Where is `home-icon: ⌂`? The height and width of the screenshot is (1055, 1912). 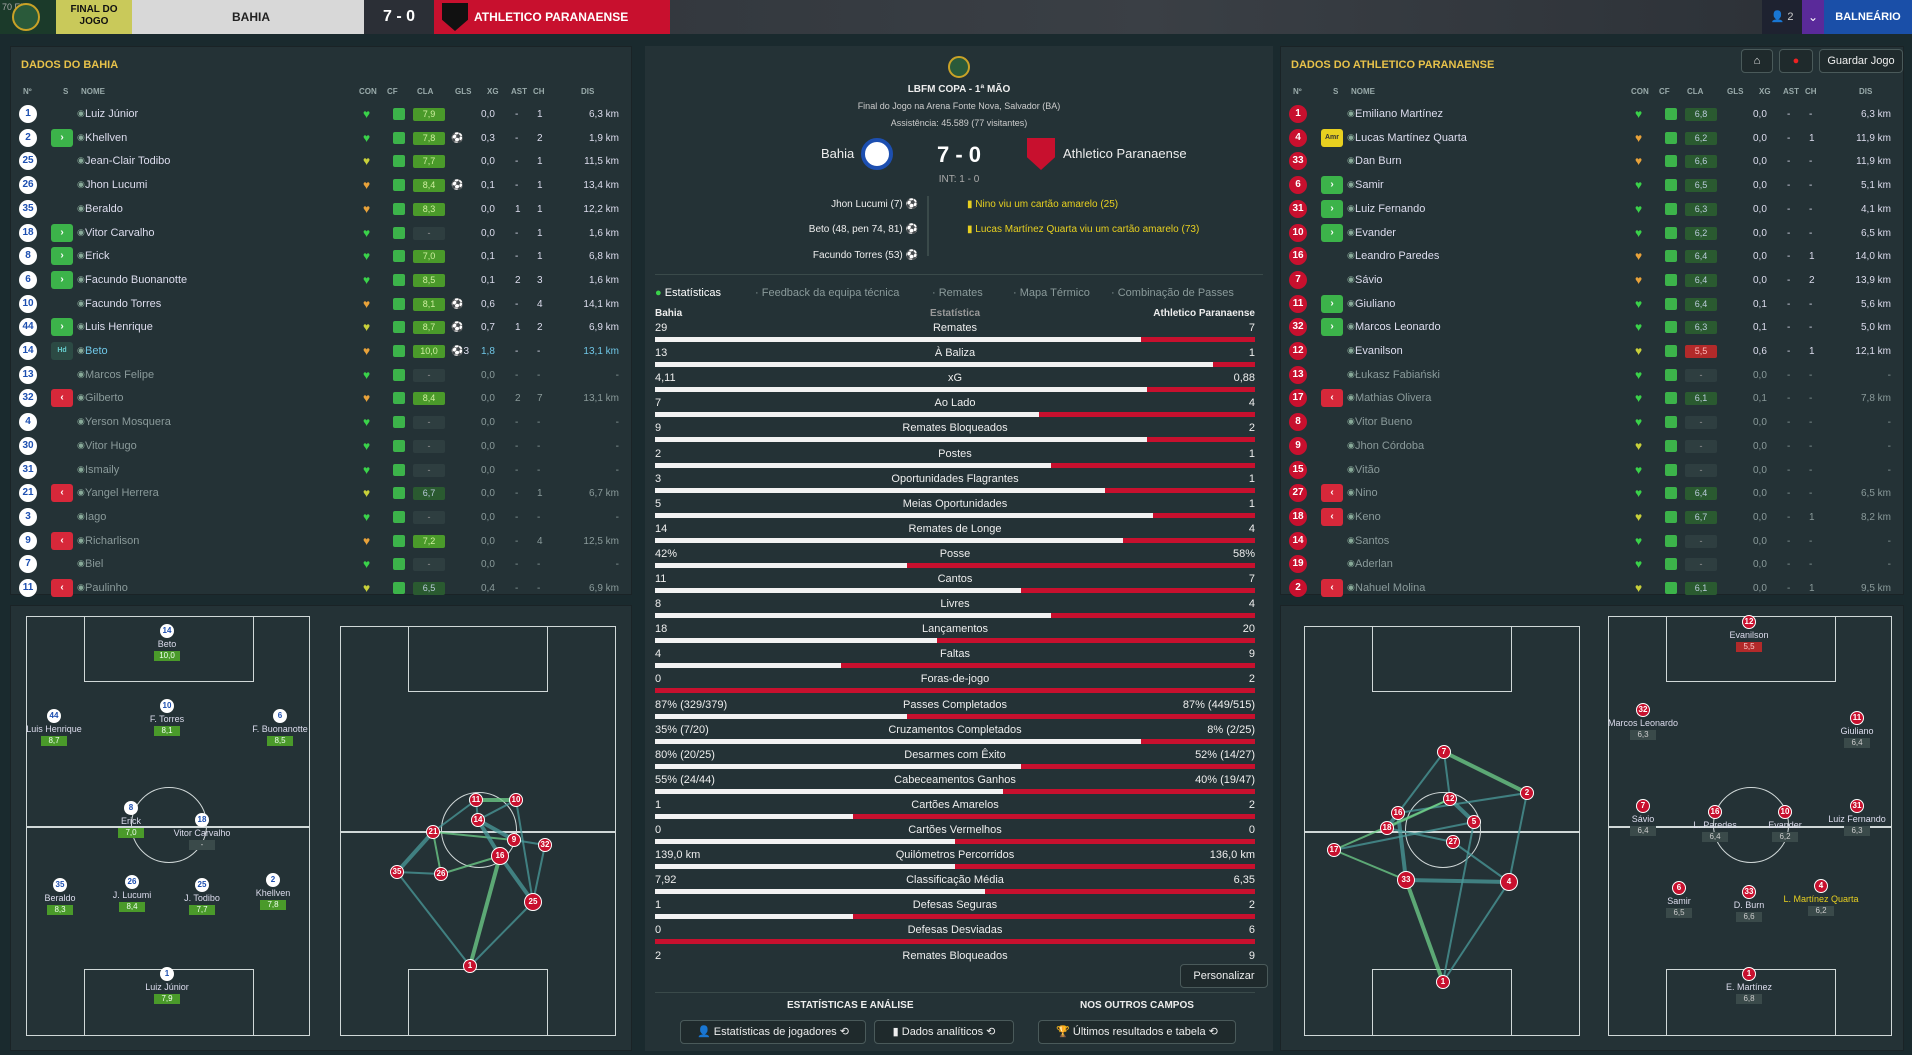
home-icon: ⌂ is located at coordinates (1757, 61).